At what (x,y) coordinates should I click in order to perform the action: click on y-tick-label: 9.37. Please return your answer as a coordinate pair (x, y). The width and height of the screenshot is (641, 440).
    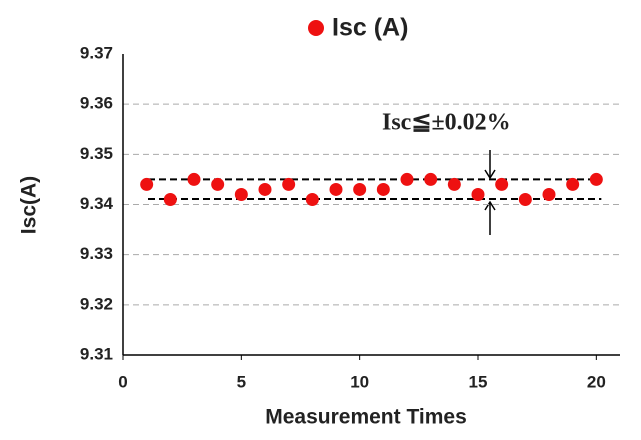
    Looking at the image, I should click on (96, 52).